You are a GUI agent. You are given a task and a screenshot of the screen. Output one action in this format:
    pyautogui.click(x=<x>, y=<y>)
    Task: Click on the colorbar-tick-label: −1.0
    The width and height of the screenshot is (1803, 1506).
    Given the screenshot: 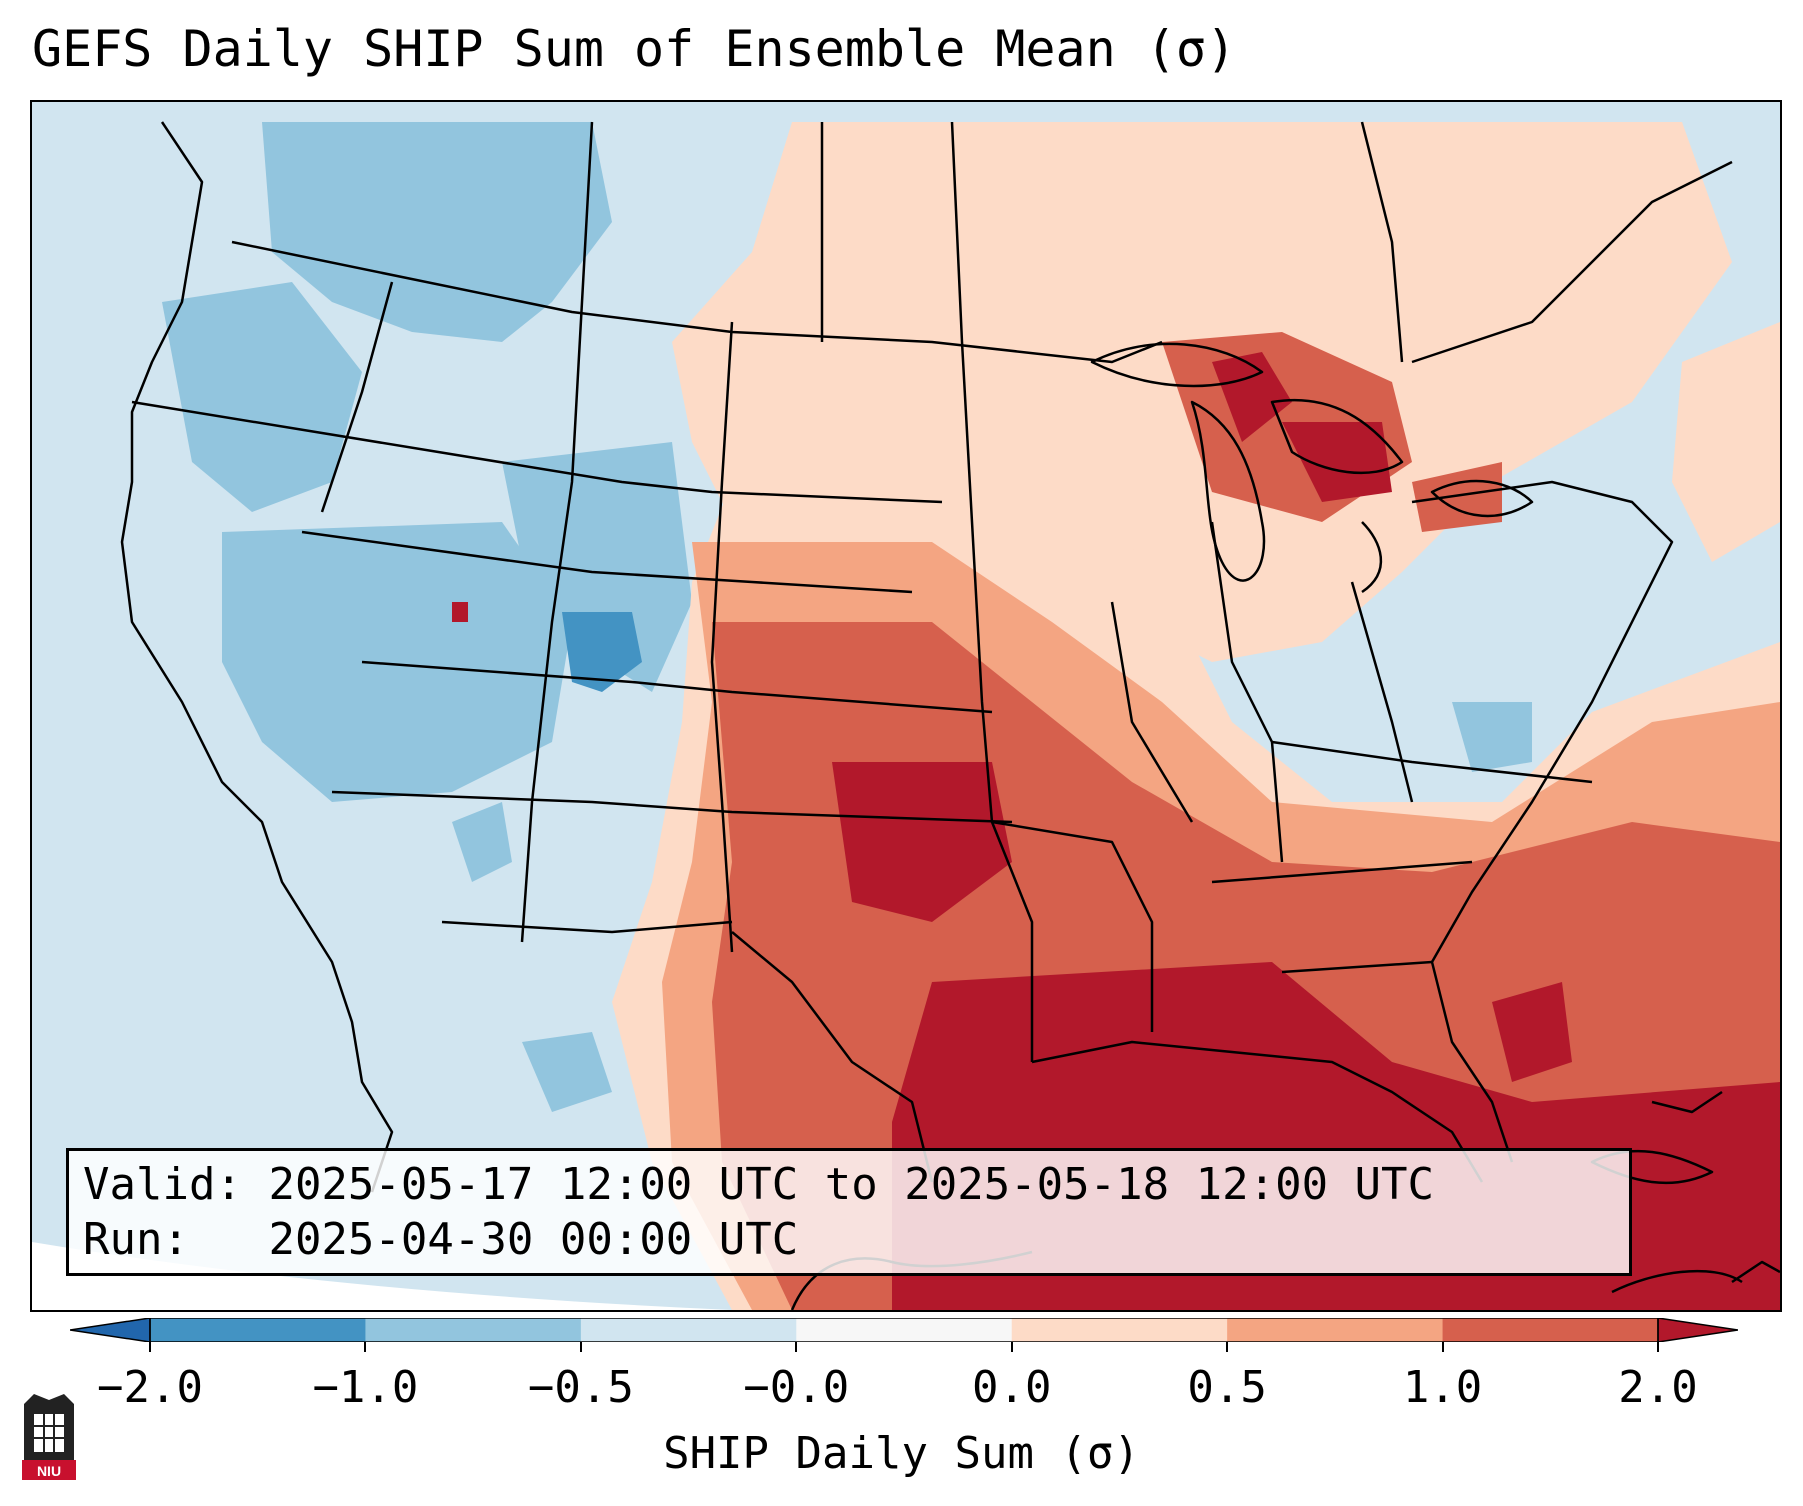 What is the action you would take?
    pyautogui.click(x=365, y=1387)
    